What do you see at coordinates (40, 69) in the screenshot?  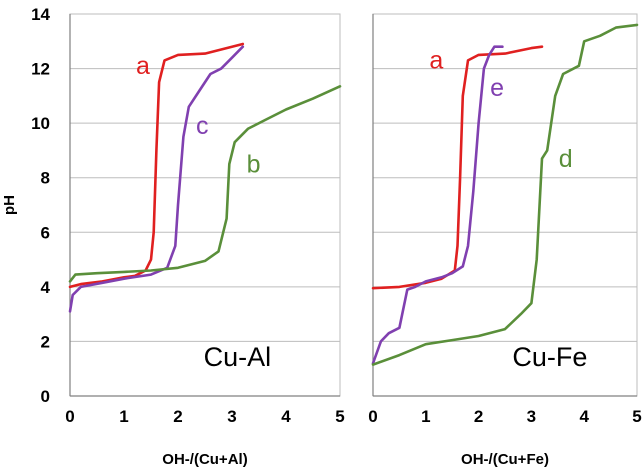 I see `y-tick-label: 12` at bounding box center [40, 69].